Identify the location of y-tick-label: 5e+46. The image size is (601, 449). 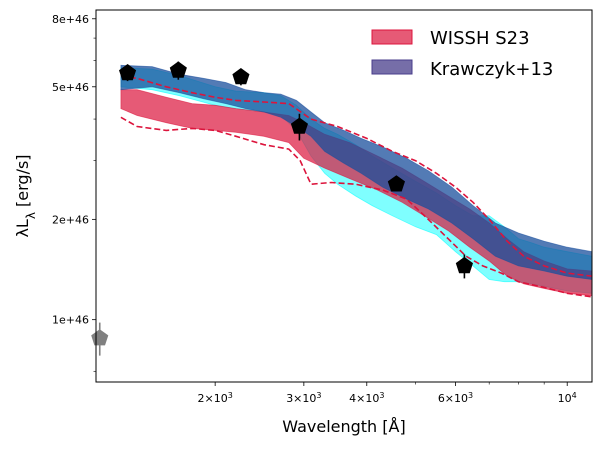
(70, 87).